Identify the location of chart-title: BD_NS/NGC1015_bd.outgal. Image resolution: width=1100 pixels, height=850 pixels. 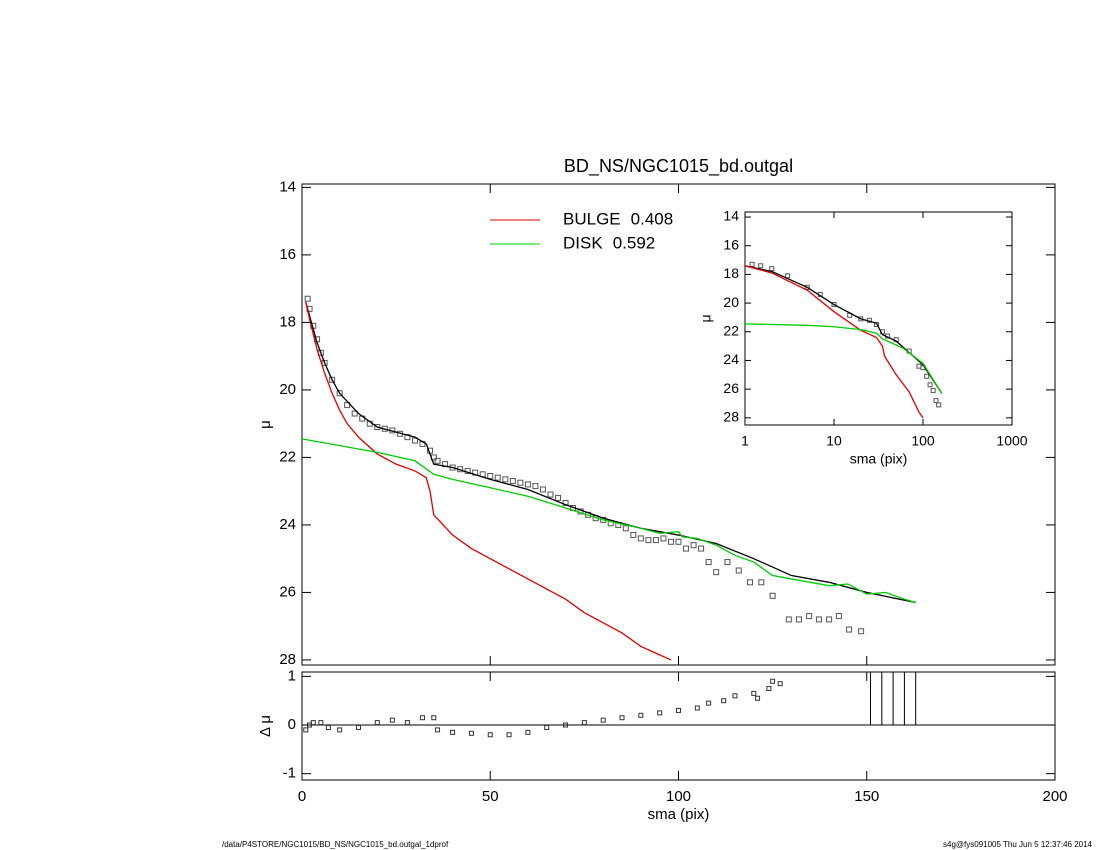
(678, 166).